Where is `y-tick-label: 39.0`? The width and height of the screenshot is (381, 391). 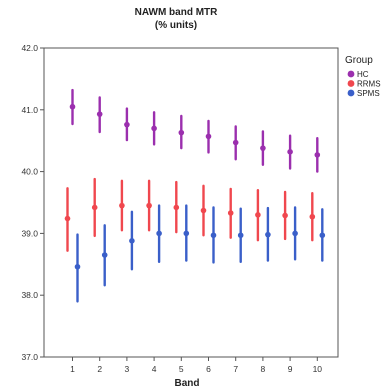
y-tick-label: 39.0 is located at coordinates (29, 233).